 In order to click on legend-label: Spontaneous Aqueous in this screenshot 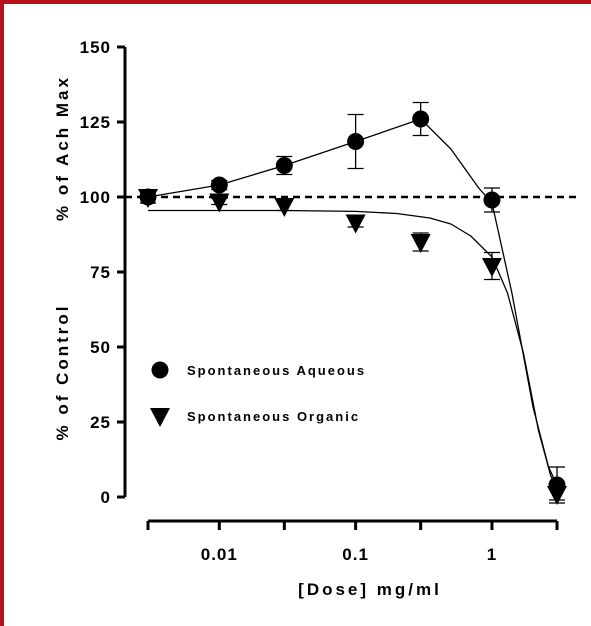, I will do `click(276, 370)`.